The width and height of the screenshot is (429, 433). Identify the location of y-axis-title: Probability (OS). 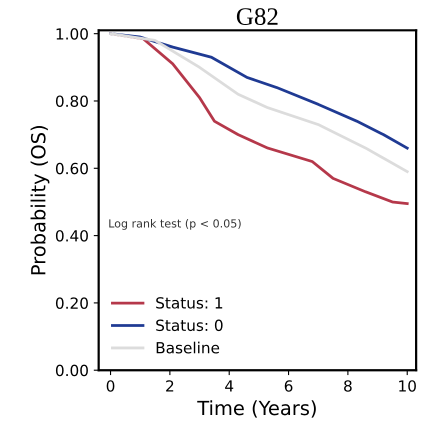
(40, 200).